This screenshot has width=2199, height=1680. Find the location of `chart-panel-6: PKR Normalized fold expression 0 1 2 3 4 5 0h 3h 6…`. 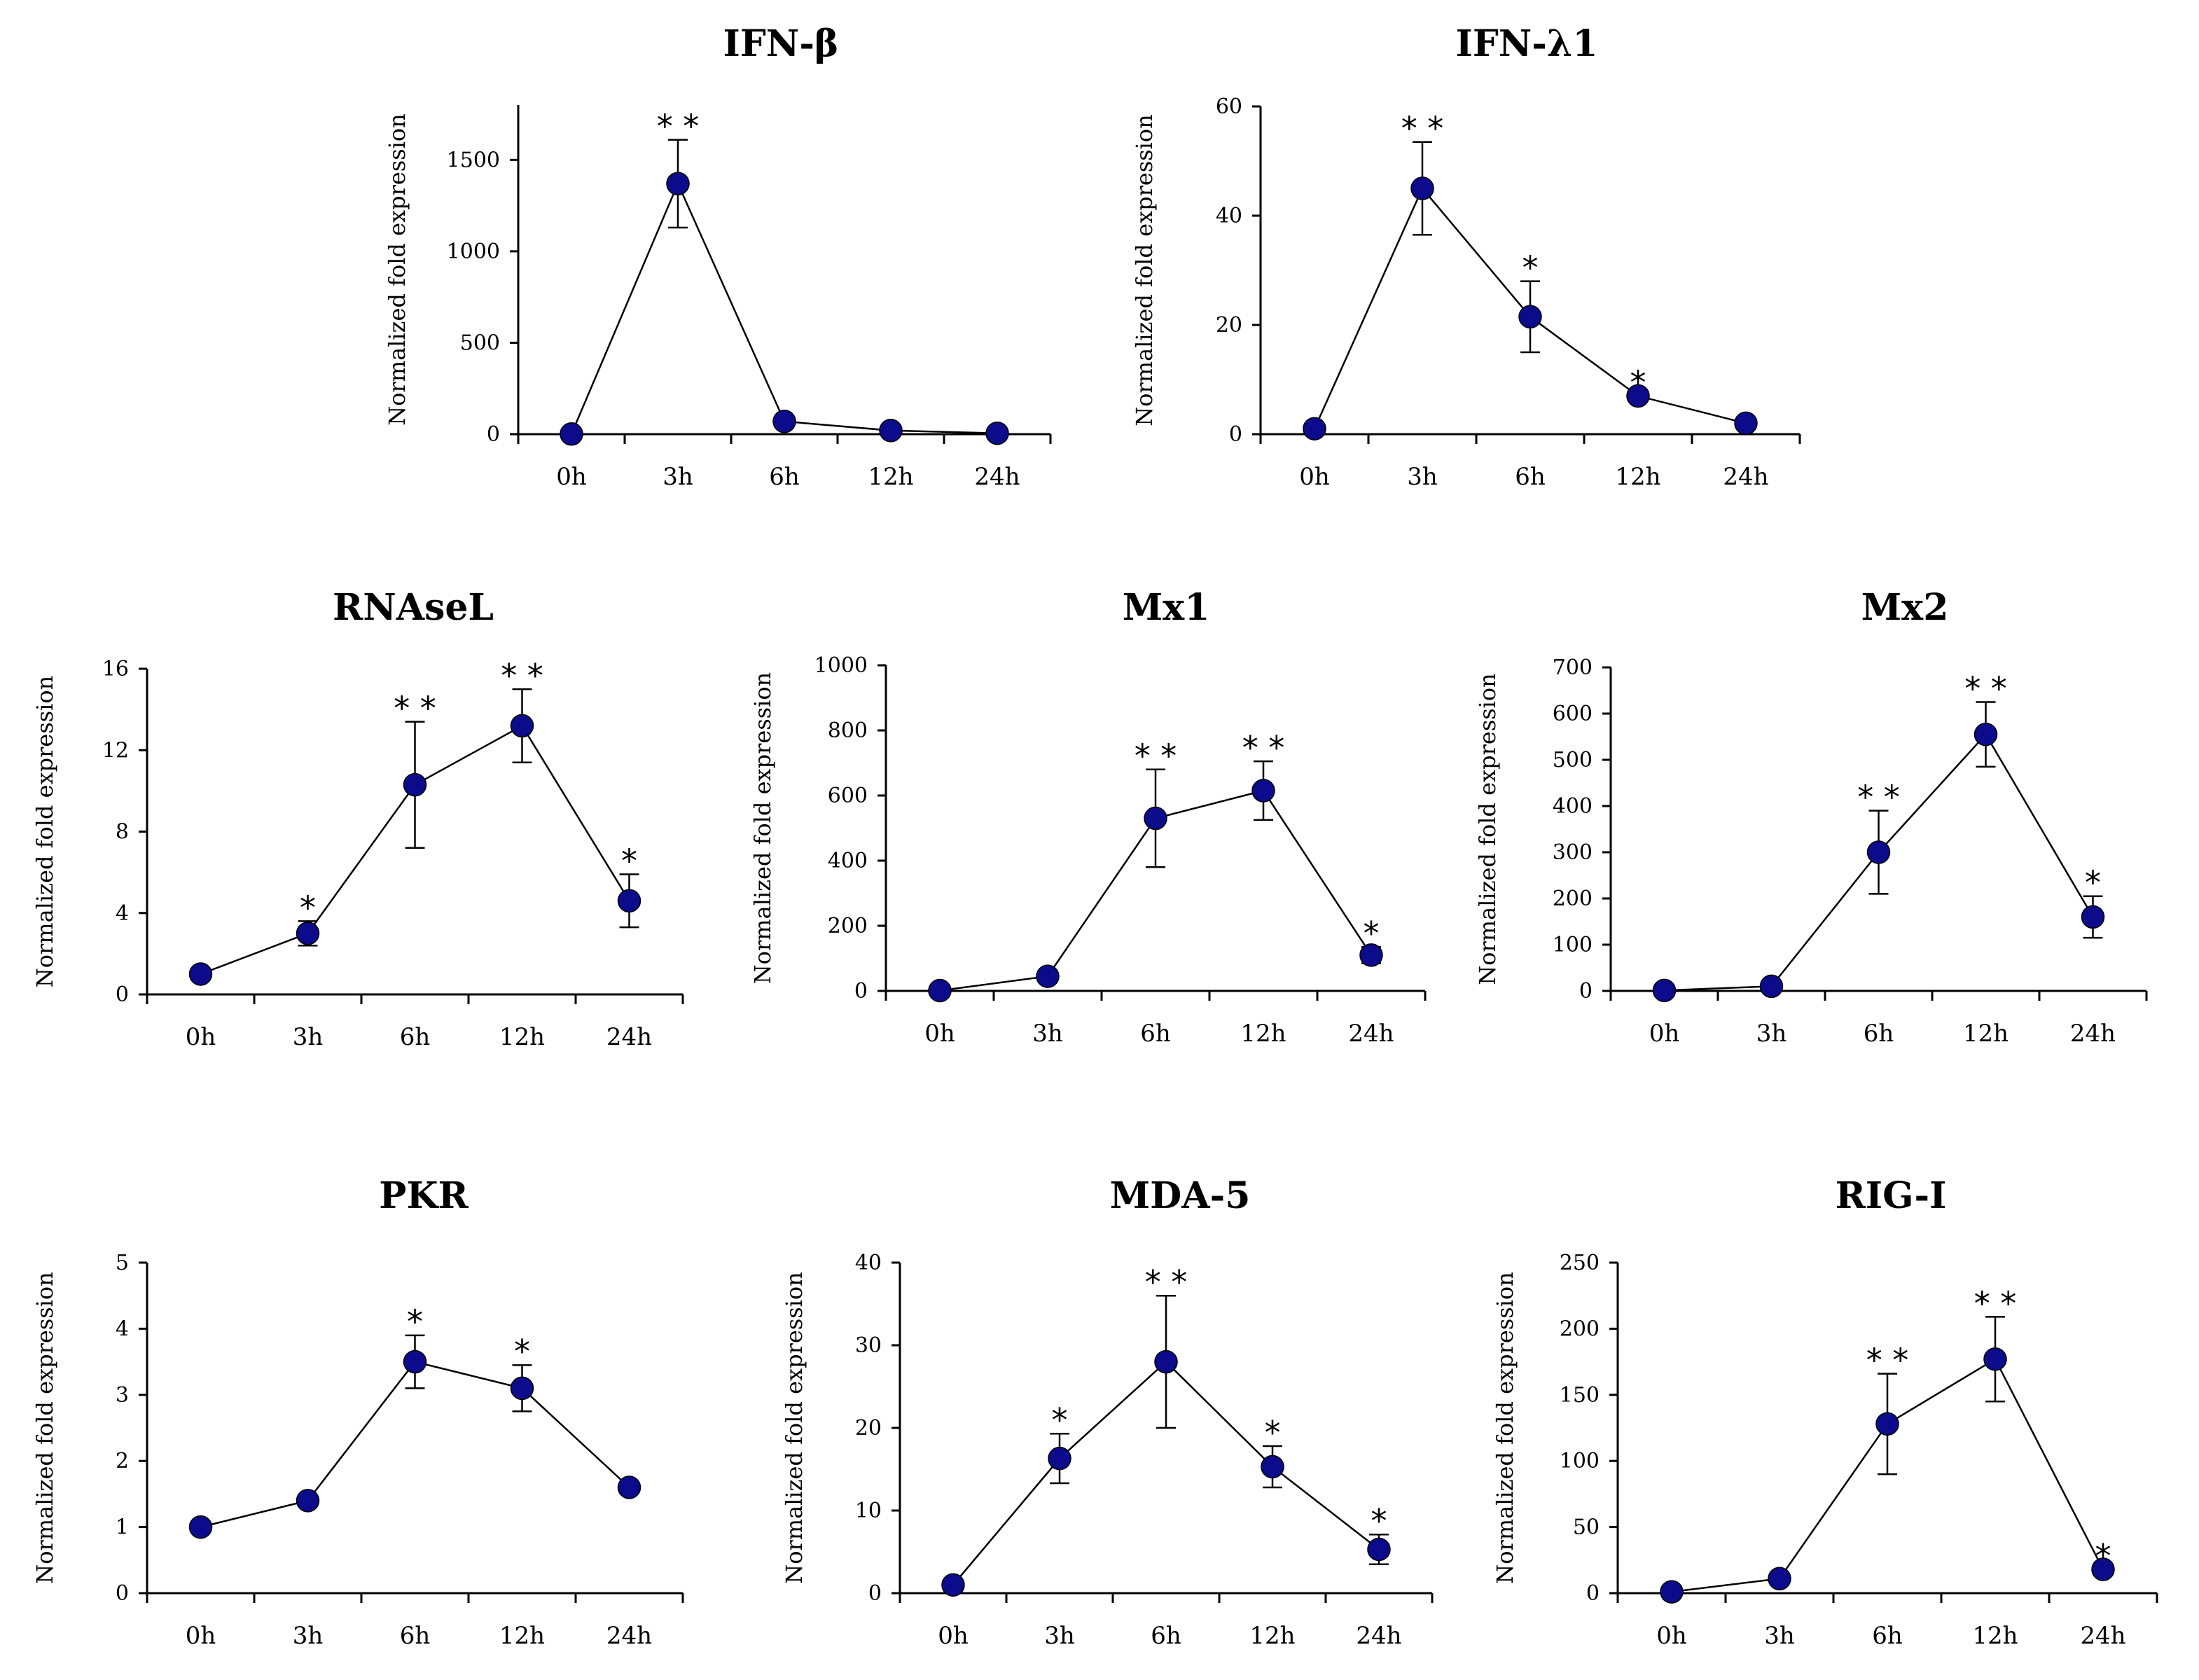

chart-panel-6: PKR Normalized fold expression 0 1 2 3 4 5 0h 3h 6… is located at coordinates (358, 1412).